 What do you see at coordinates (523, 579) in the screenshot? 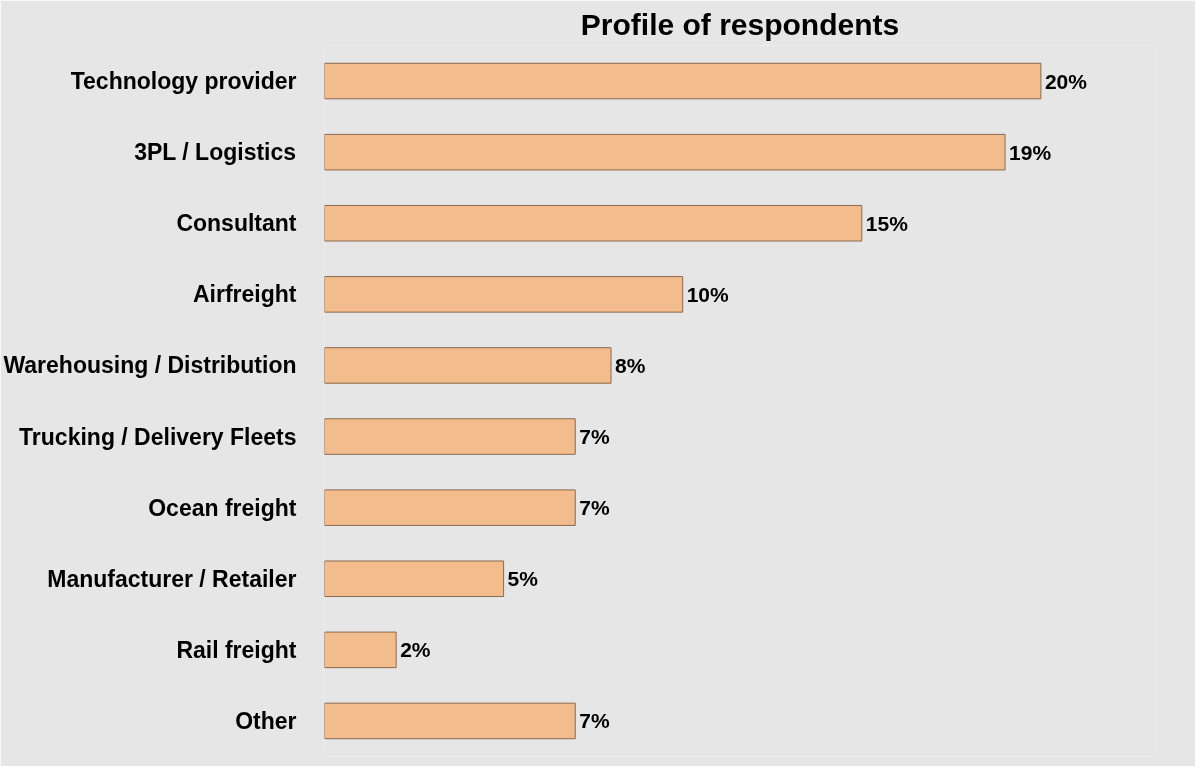
I see `data-label: 5%` at bounding box center [523, 579].